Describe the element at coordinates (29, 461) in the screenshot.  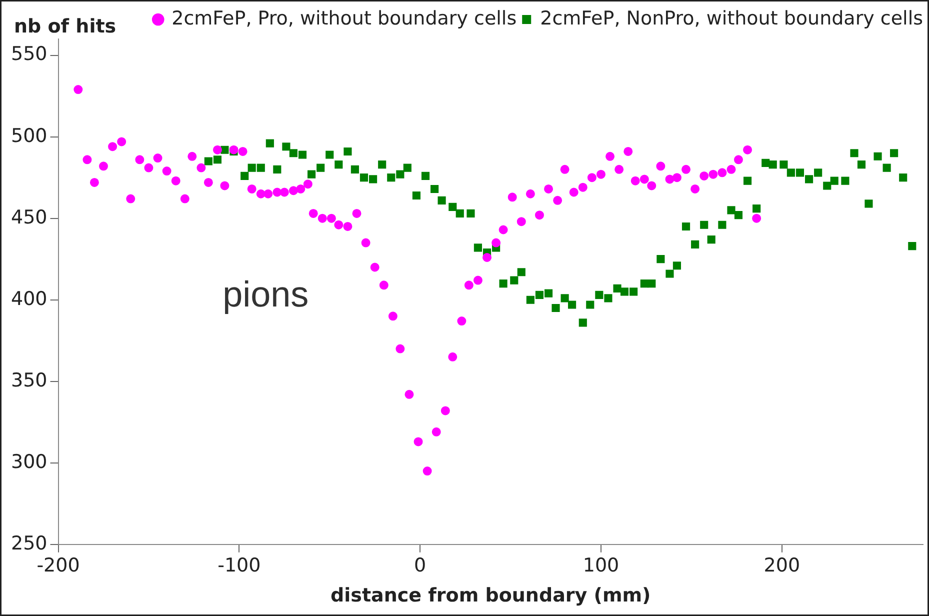
I see `y-tick-label: 300` at that location.